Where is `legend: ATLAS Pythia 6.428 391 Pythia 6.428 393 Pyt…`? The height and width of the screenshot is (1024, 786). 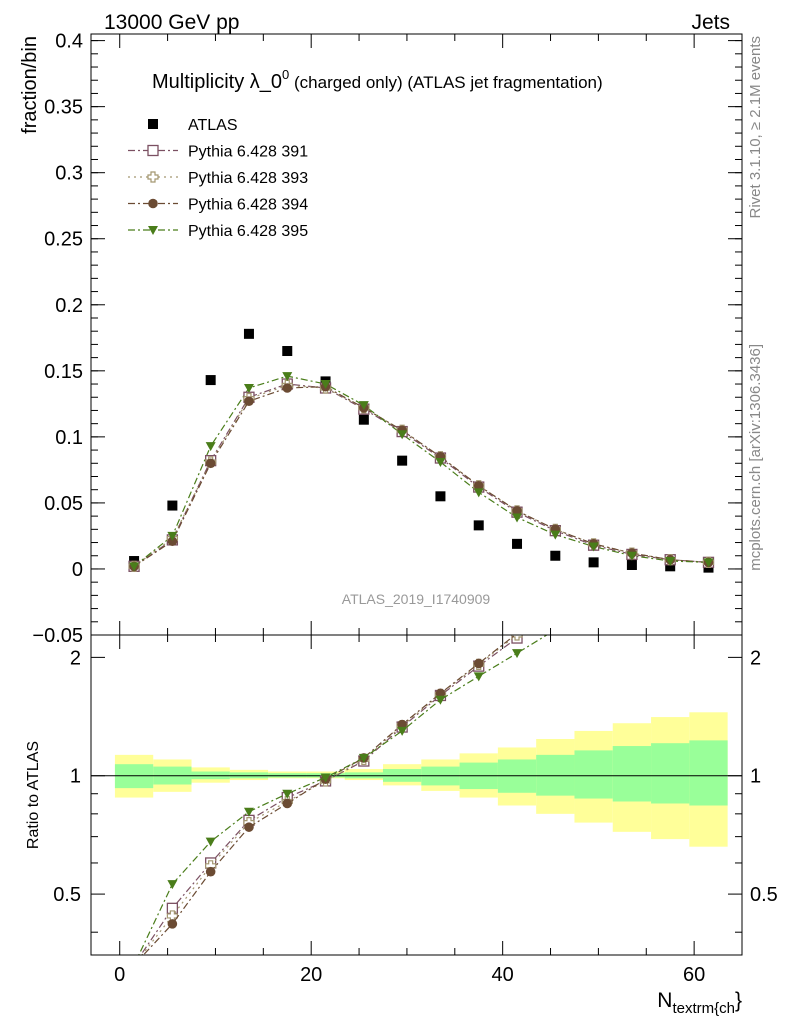 legend: ATLAS Pythia 6.428 391 Pythia 6.428 393 Pyt… is located at coordinates (218, 178).